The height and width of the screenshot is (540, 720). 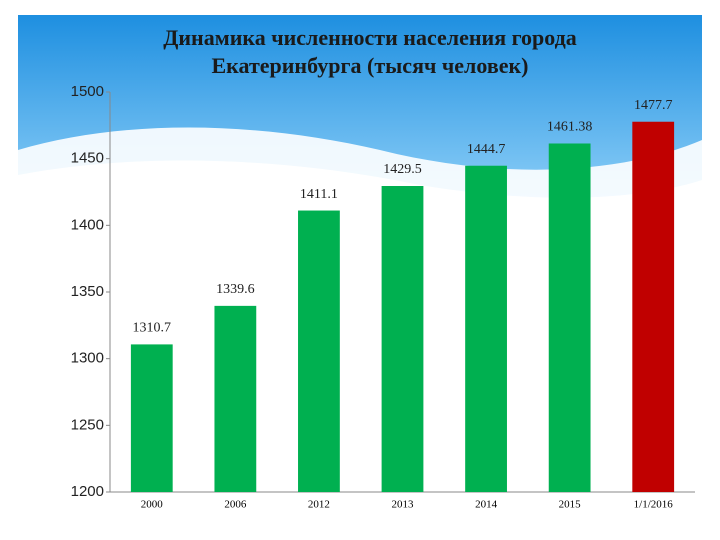 I want to click on y-tick-label: 1400, so click(x=87, y=224).